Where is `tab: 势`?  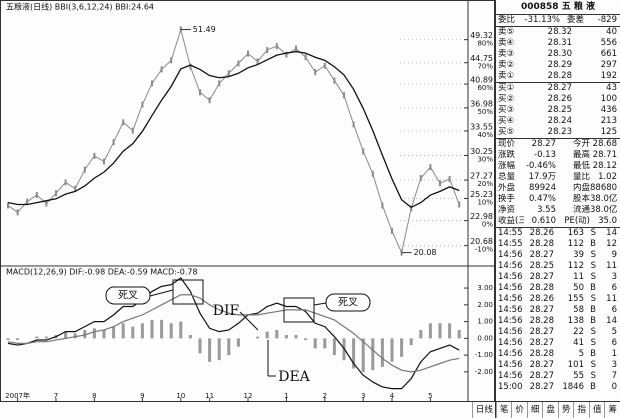 tab: 势 is located at coordinates (565, 410).